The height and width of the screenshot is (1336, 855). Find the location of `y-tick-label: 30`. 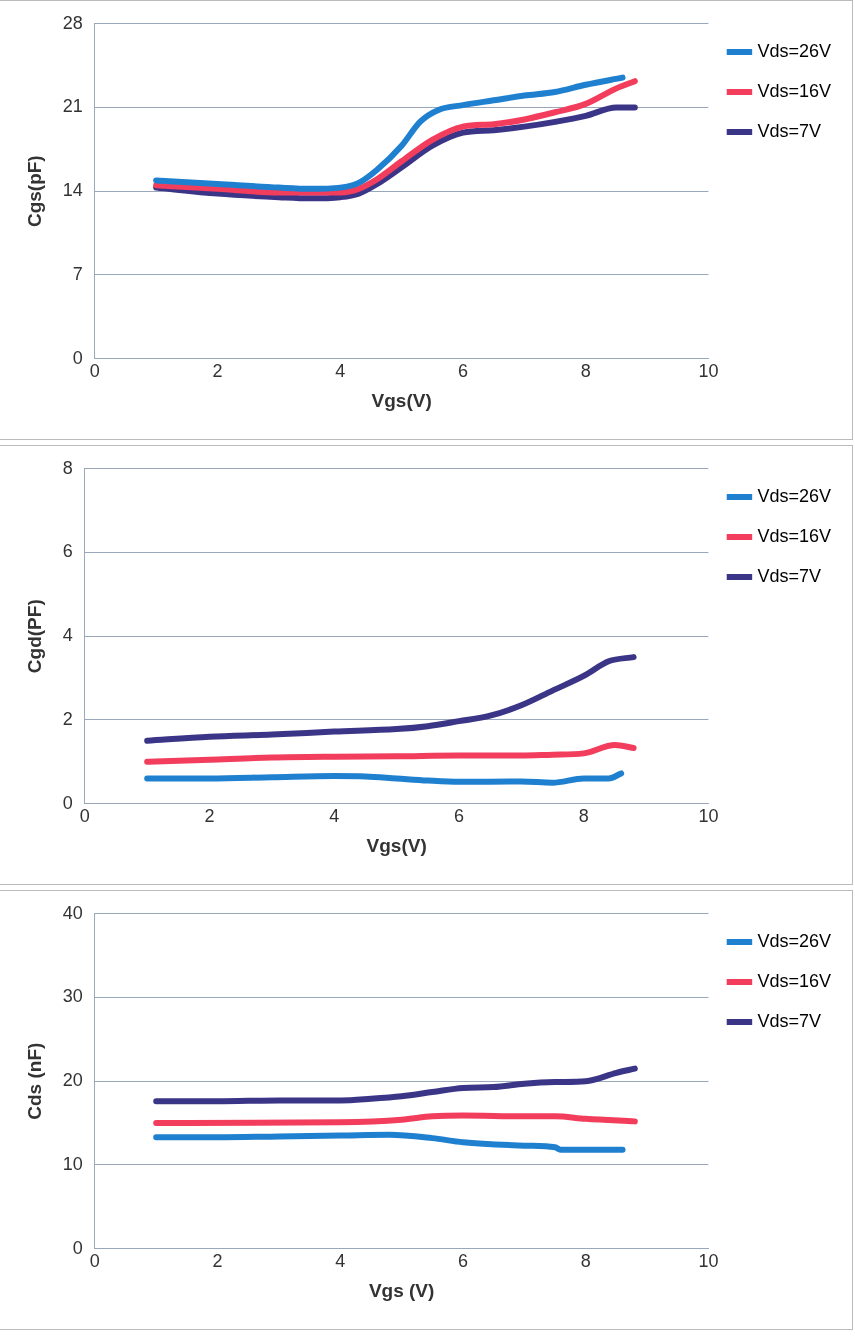

y-tick-label: 30 is located at coordinates (72, 996).